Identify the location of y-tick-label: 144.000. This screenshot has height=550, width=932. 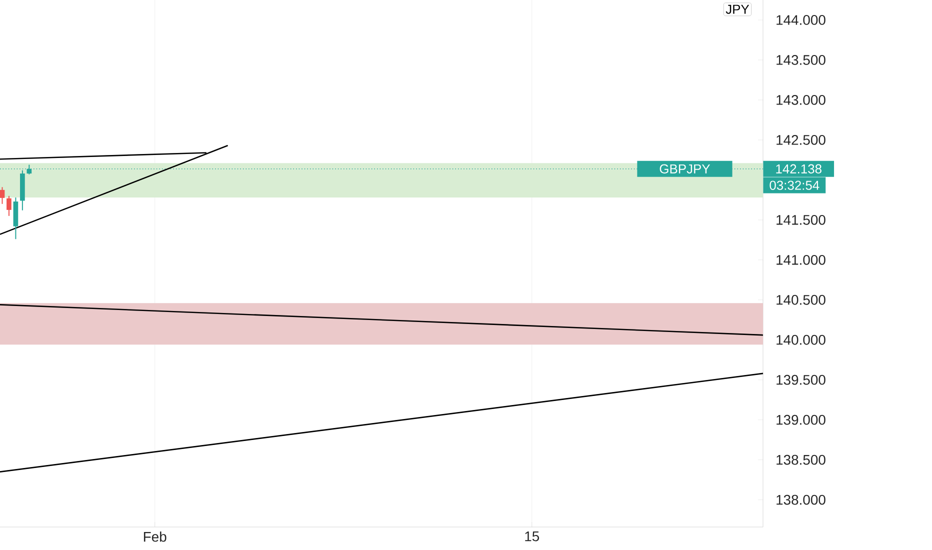
(801, 20).